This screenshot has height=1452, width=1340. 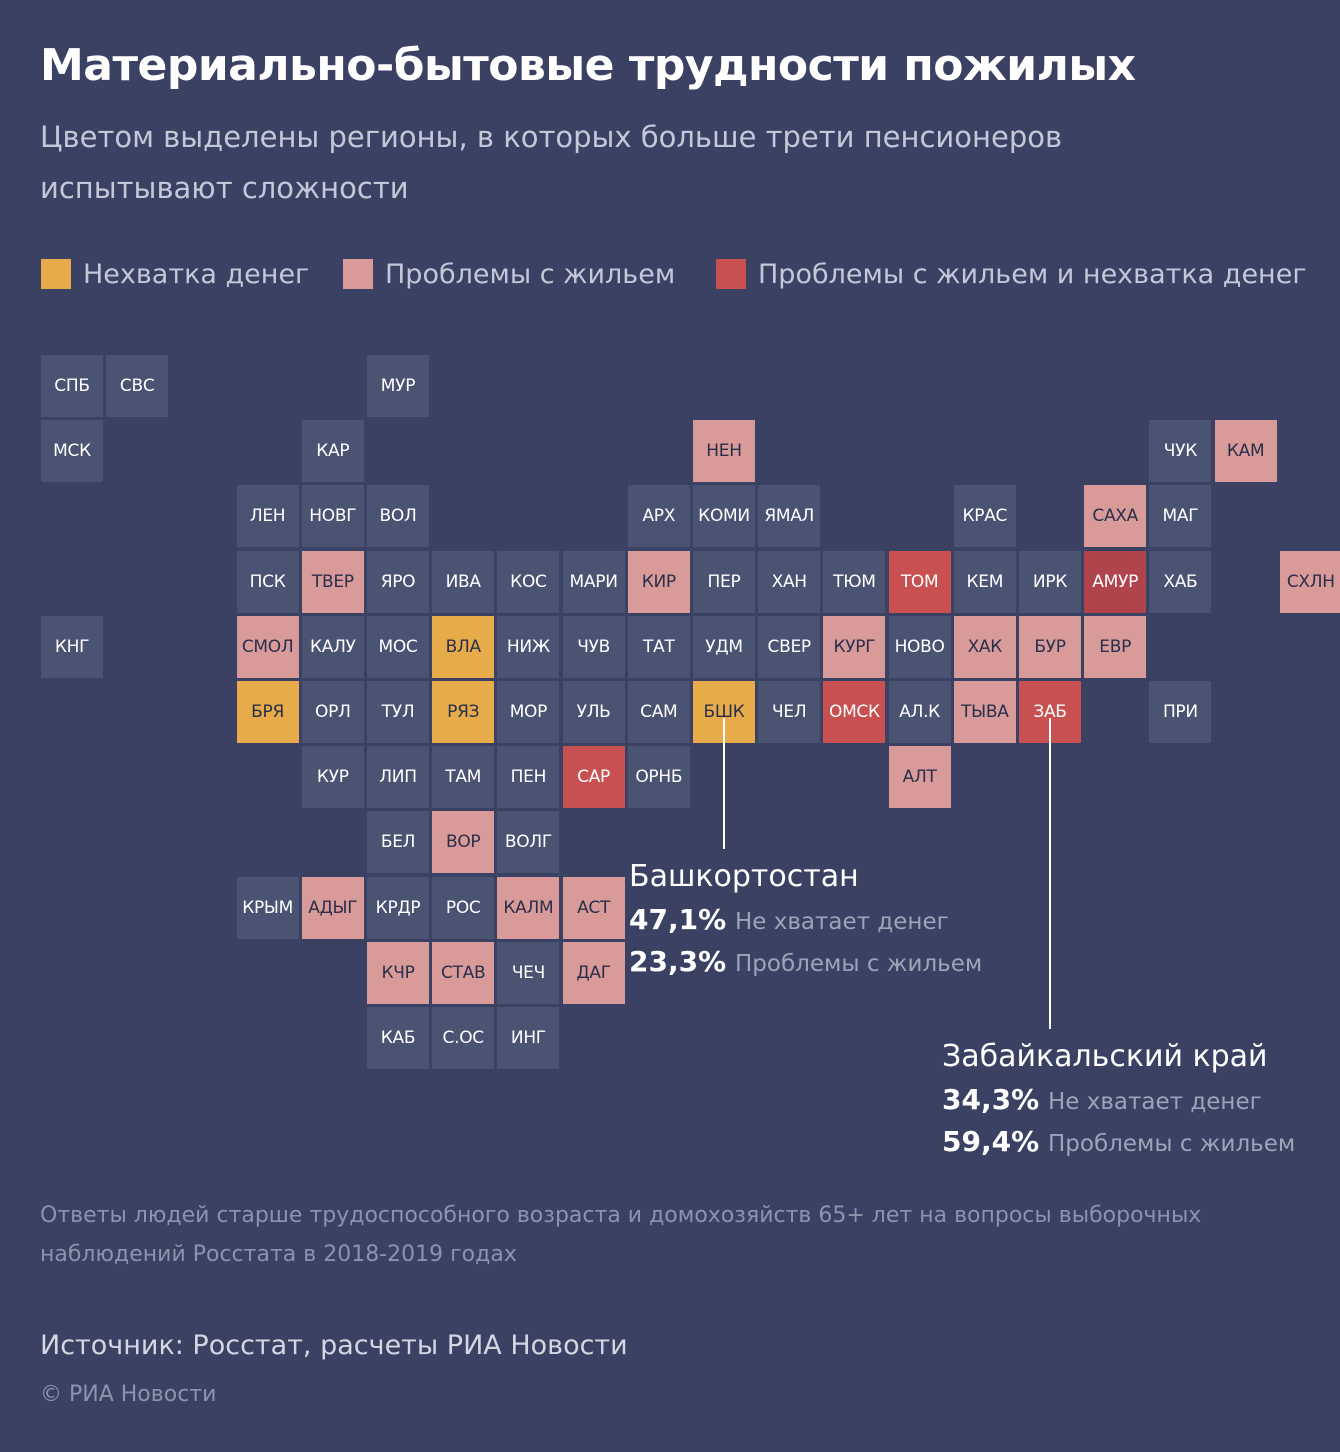 What do you see at coordinates (744, 876) in the screenshot?
I see `callout-region-name: Башкортостан` at bounding box center [744, 876].